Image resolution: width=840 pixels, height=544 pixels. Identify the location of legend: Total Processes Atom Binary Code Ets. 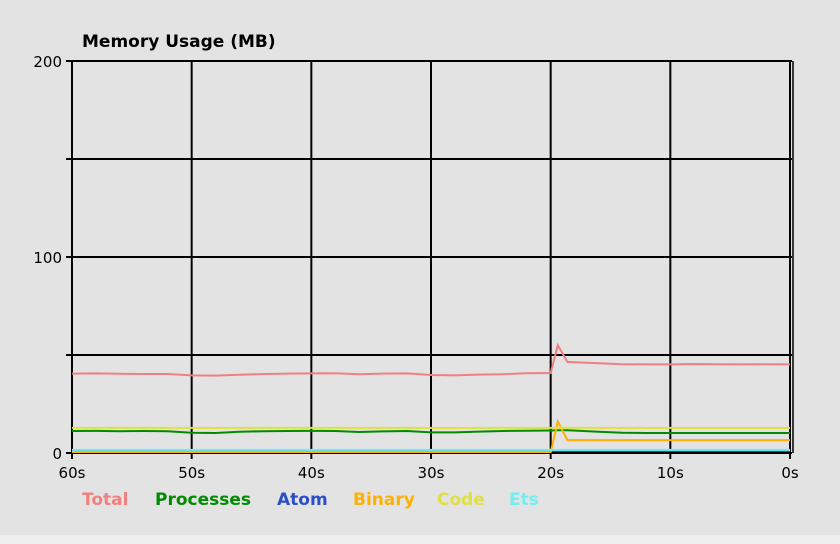
(310, 500).